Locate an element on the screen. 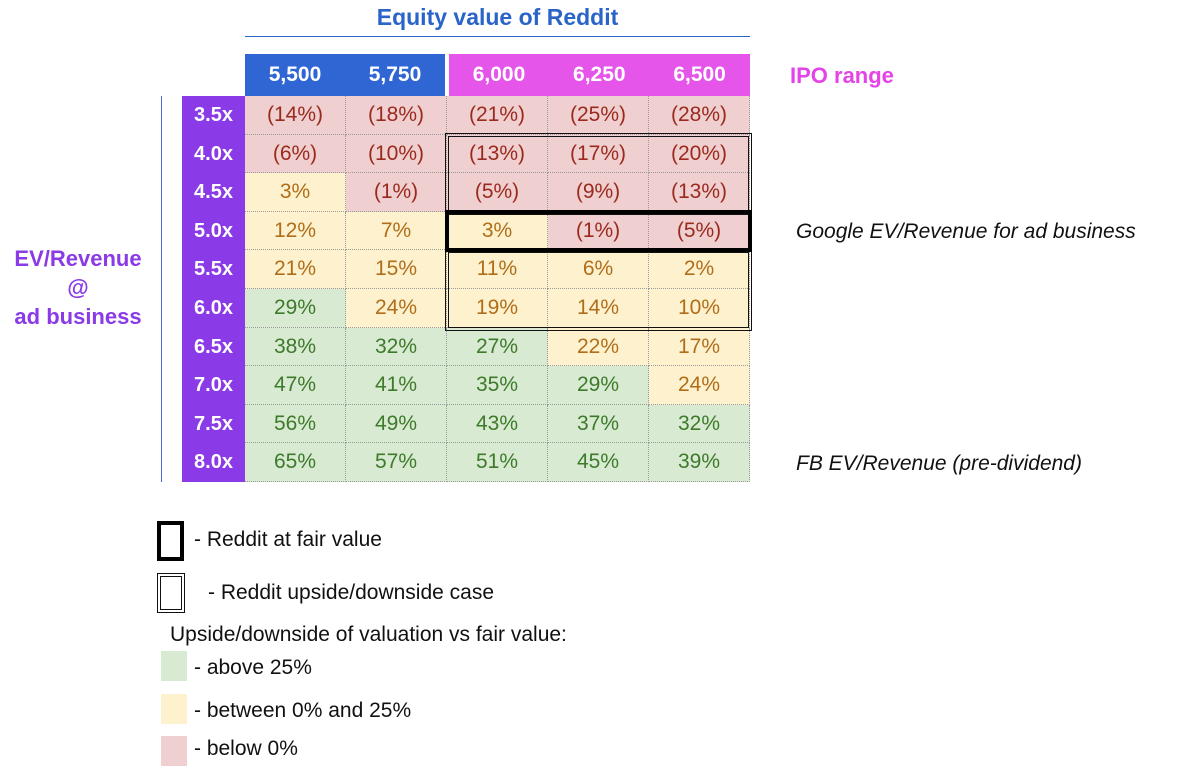 This screenshot has height=776, width=1200. row-header: 5.5x is located at coordinates (213, 269).